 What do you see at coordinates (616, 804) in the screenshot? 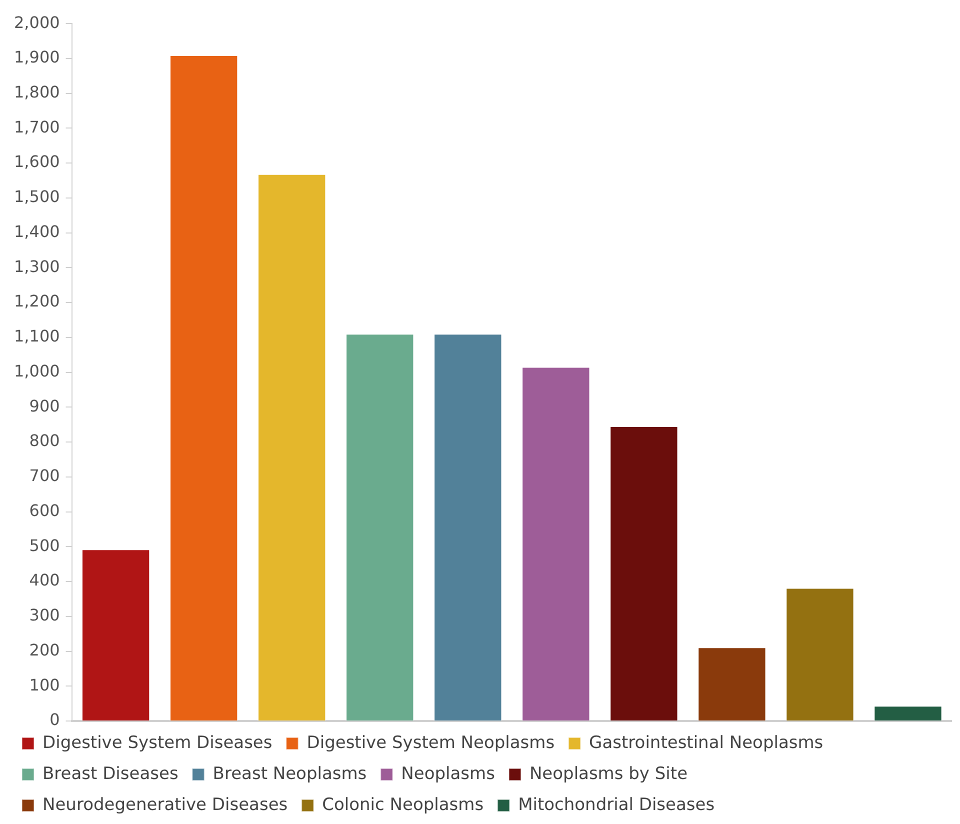
I see `legend-label: Mitochondrial Diseases` at bounding box center [616, 804].